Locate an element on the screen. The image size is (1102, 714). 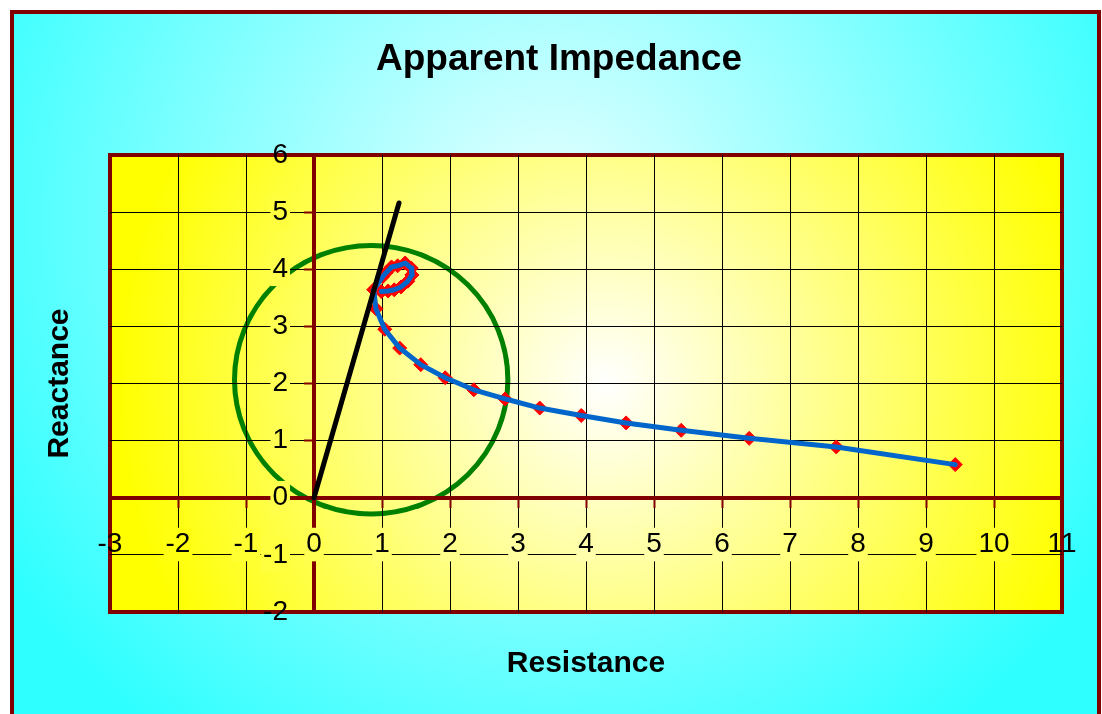
y-tick-label: 2 is located at coordinates (280, 382).